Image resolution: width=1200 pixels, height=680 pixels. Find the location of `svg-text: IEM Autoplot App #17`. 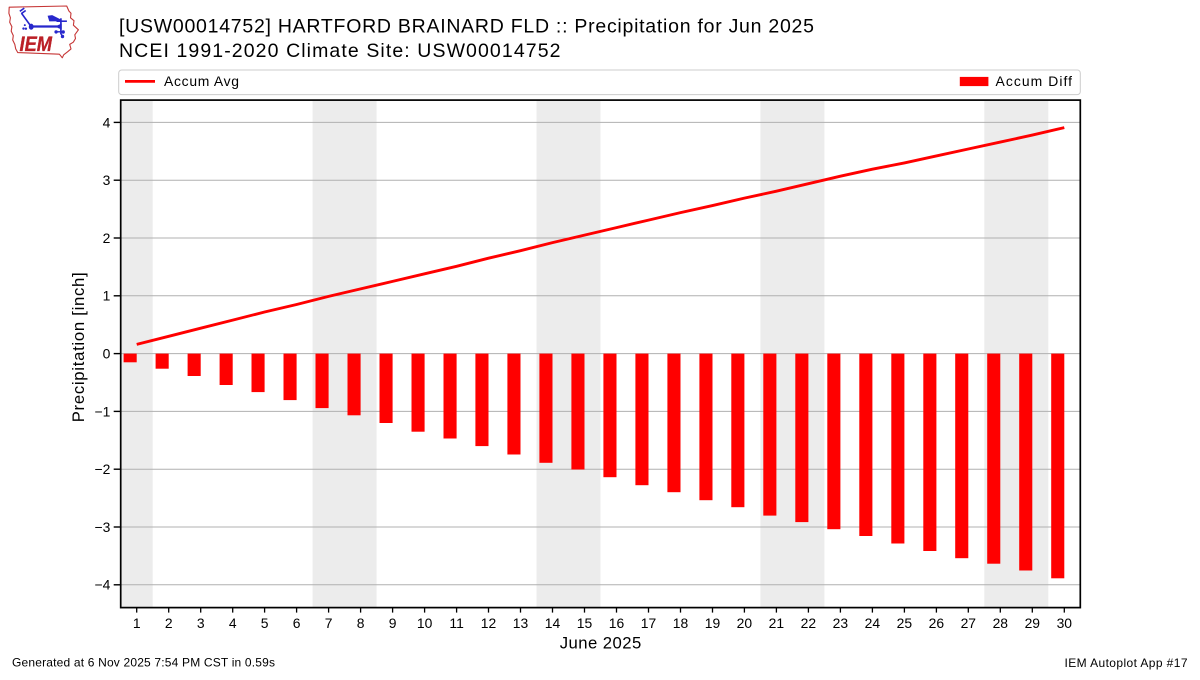

svg-text: IEM Autoplot App #17 is located at coordinates (1126, 663).